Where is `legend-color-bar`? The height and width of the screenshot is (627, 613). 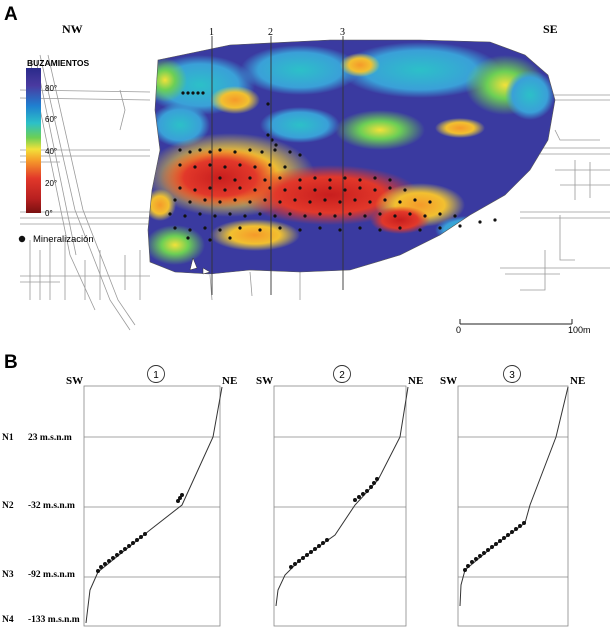 legend-color-bar is located at coordinates (33, 140).